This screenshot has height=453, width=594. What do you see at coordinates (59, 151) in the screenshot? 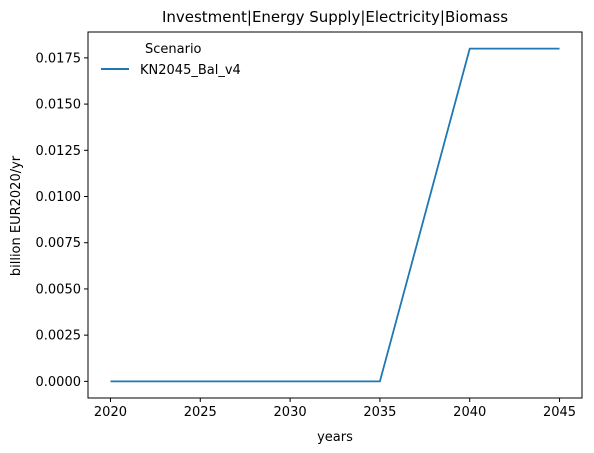
I see `y-tick-label: 0.0125` at bounding box center [59, 151].